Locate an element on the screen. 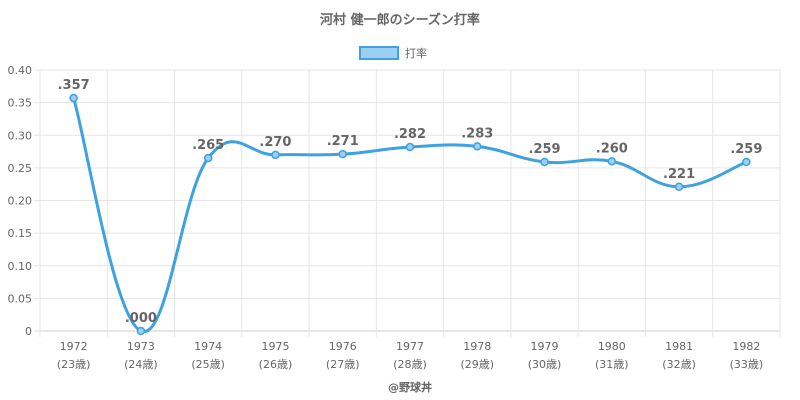 The width and height of the screenshot is (800, 400). x-tick-sublabel: (23歳) is located at coordinates (74, 364).